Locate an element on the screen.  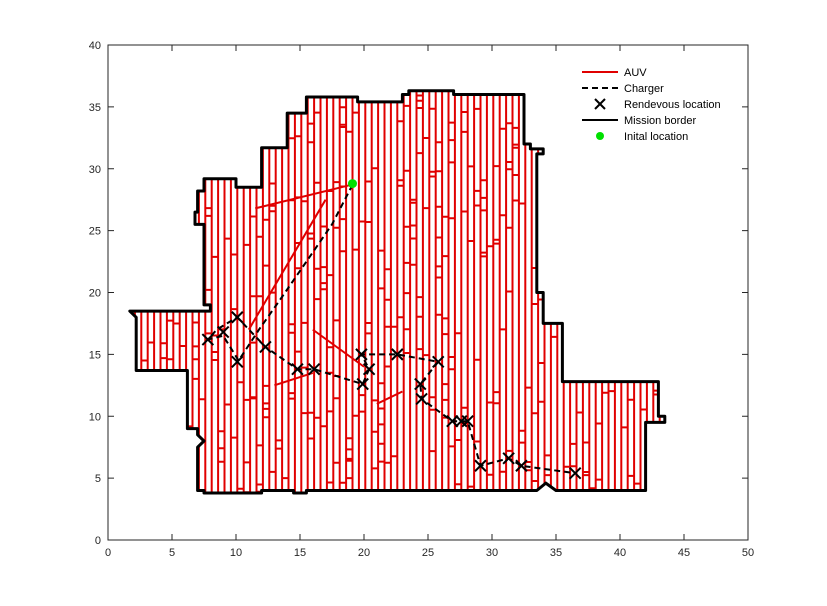
rendezvous-markers is located at coordinates (391, 395).